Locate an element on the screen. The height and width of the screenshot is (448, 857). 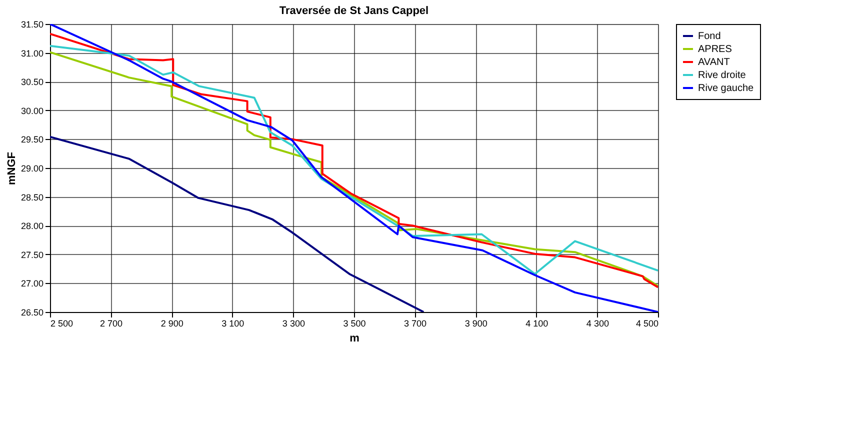
y-tick-label: 27.50 is located at coordinates (32, 255).